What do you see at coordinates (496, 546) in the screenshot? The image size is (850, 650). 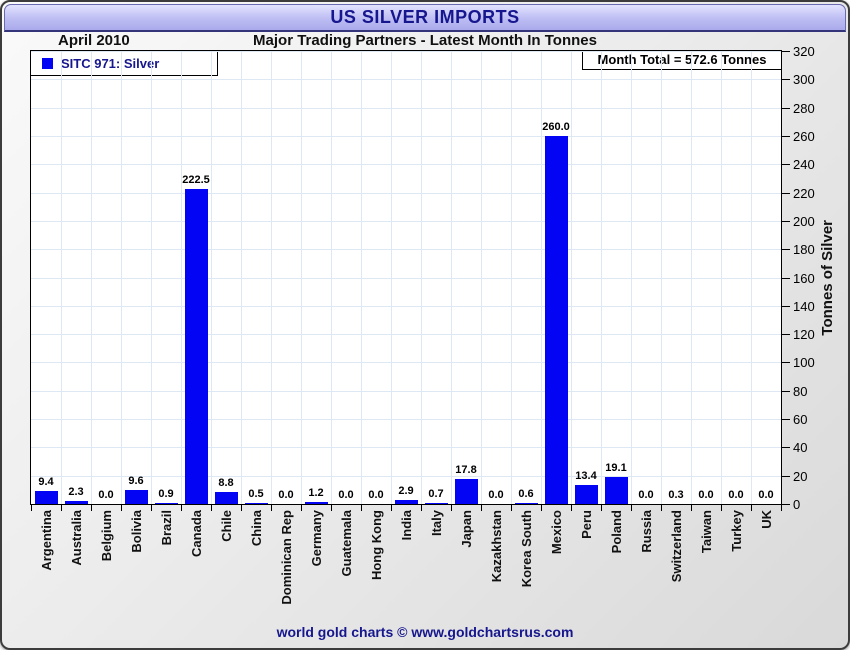 I see `x-tick-label: Kazakhstan` at bounding box center [496, 546].